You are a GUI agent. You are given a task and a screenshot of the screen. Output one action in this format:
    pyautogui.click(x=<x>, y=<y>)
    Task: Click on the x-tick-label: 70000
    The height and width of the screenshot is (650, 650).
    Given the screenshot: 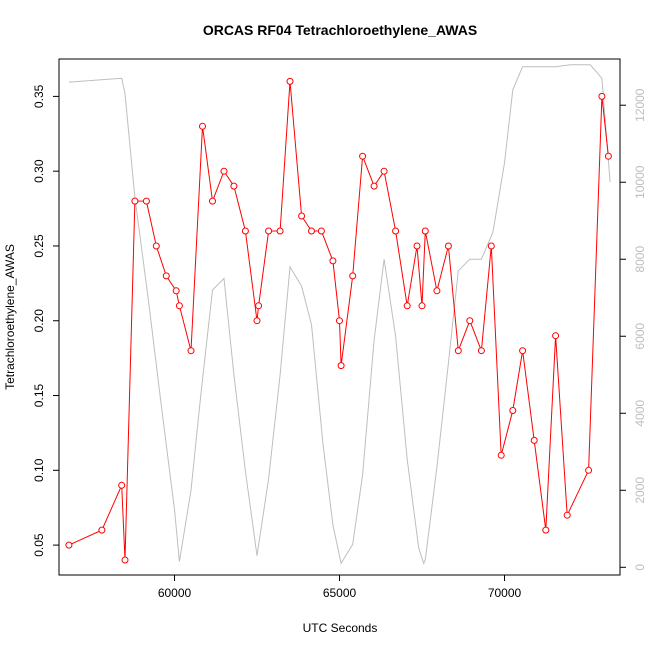 What is the action you would take?
    pyautogui.click(x=505, y=593)
    